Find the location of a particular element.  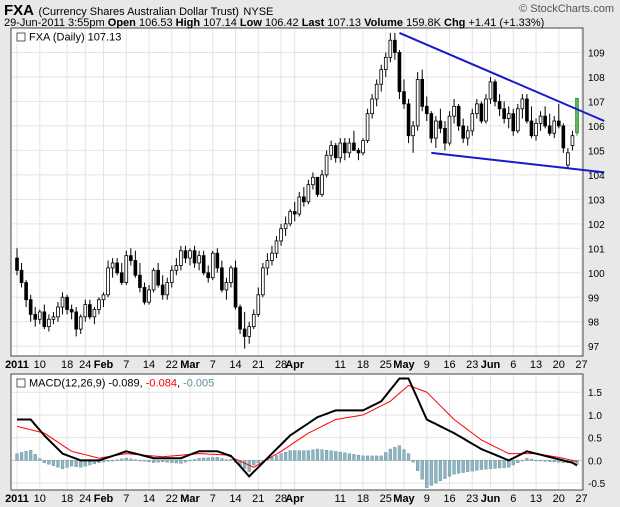

price-tick-label: 99 is located at coordinates (594, 298).